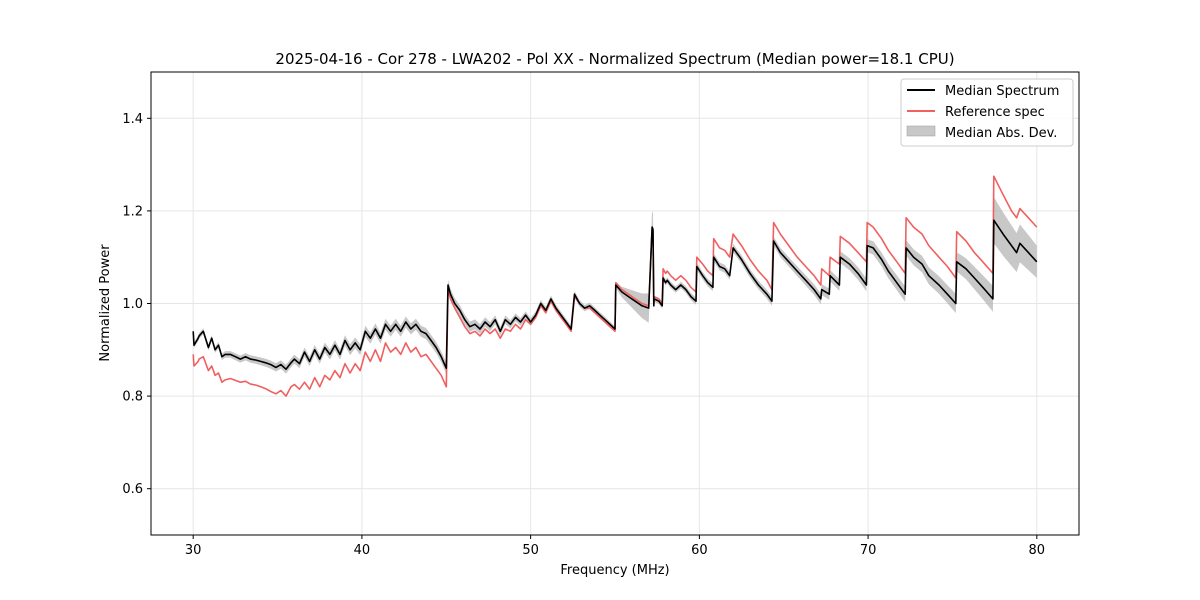  I want to click on y-tick-label: 0.6, so click(132, 489).